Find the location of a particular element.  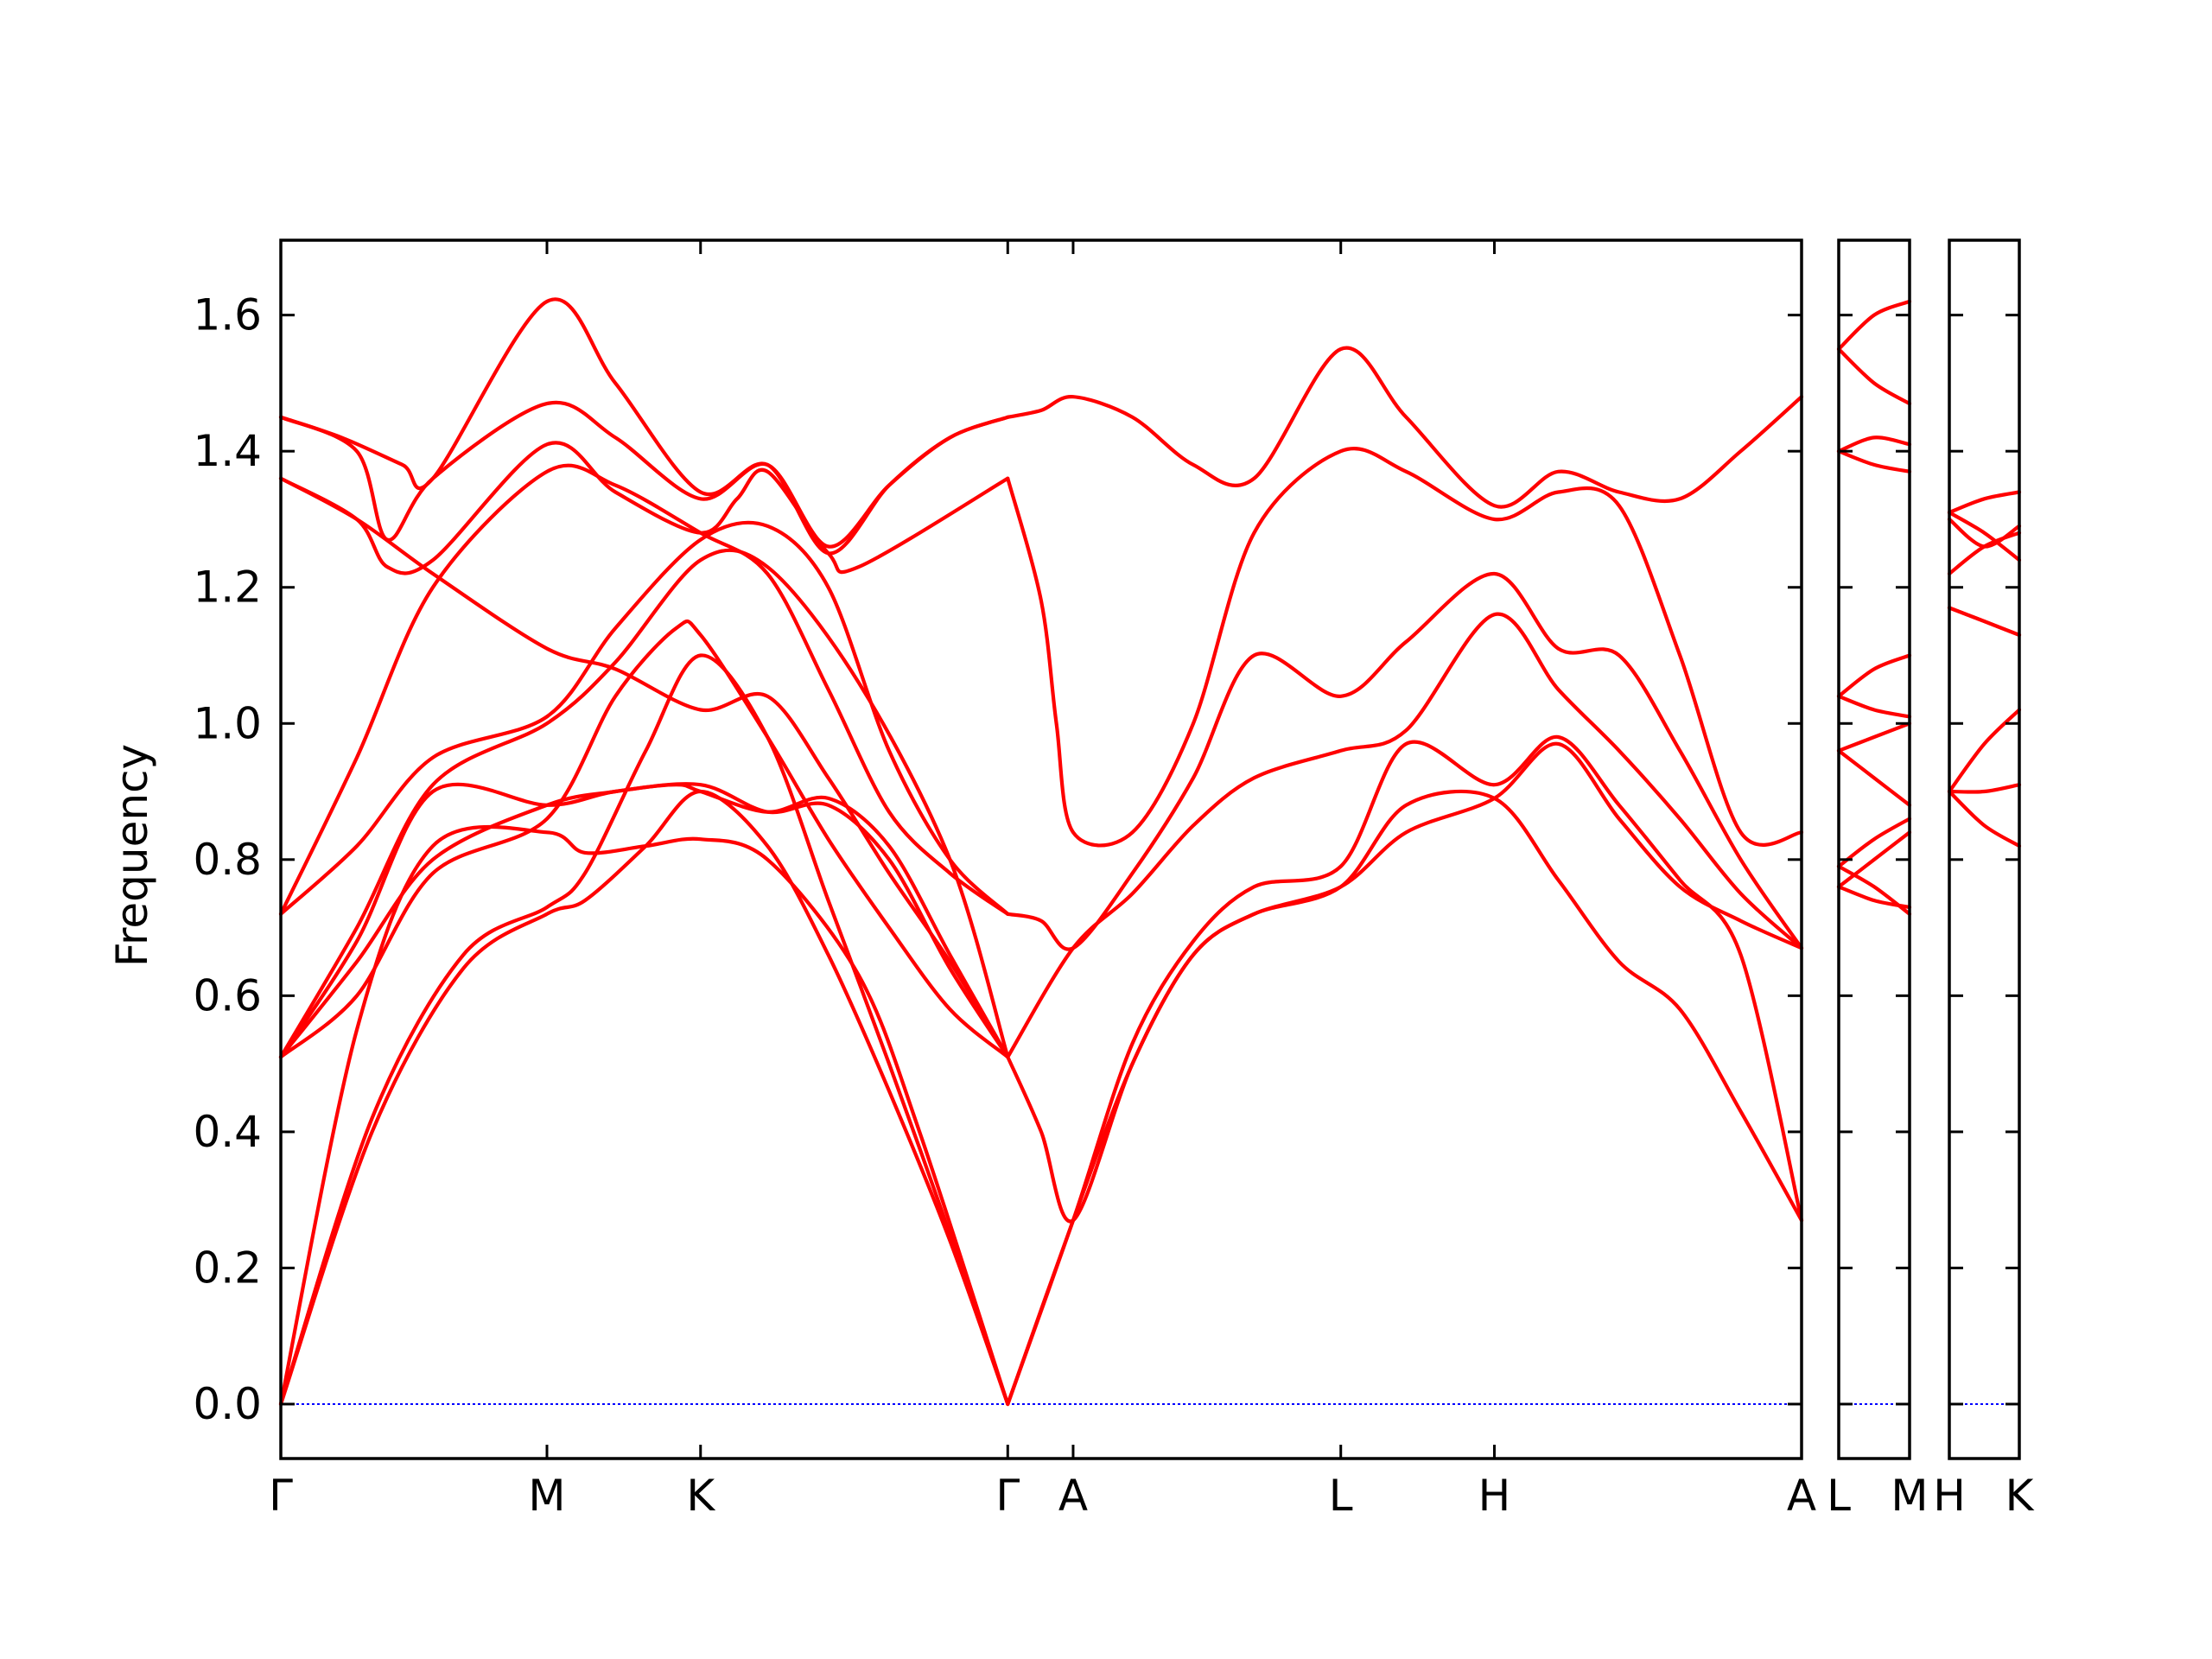

x-tick-label-main-3: Γ is located at coordinates (1007, 1496).